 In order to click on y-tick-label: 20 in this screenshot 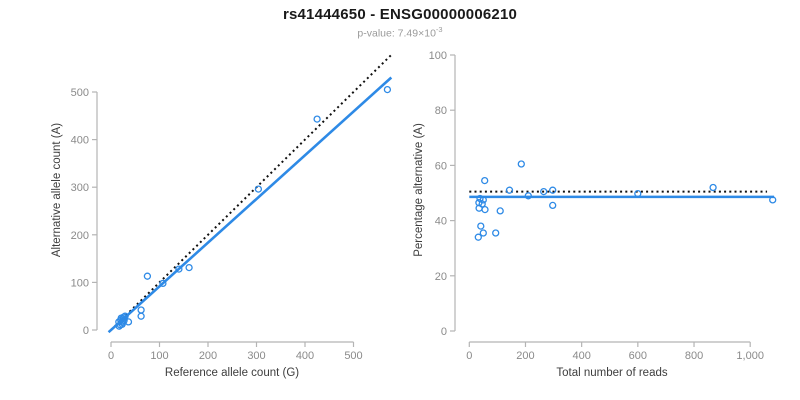, I will do `click(441, 277)`.